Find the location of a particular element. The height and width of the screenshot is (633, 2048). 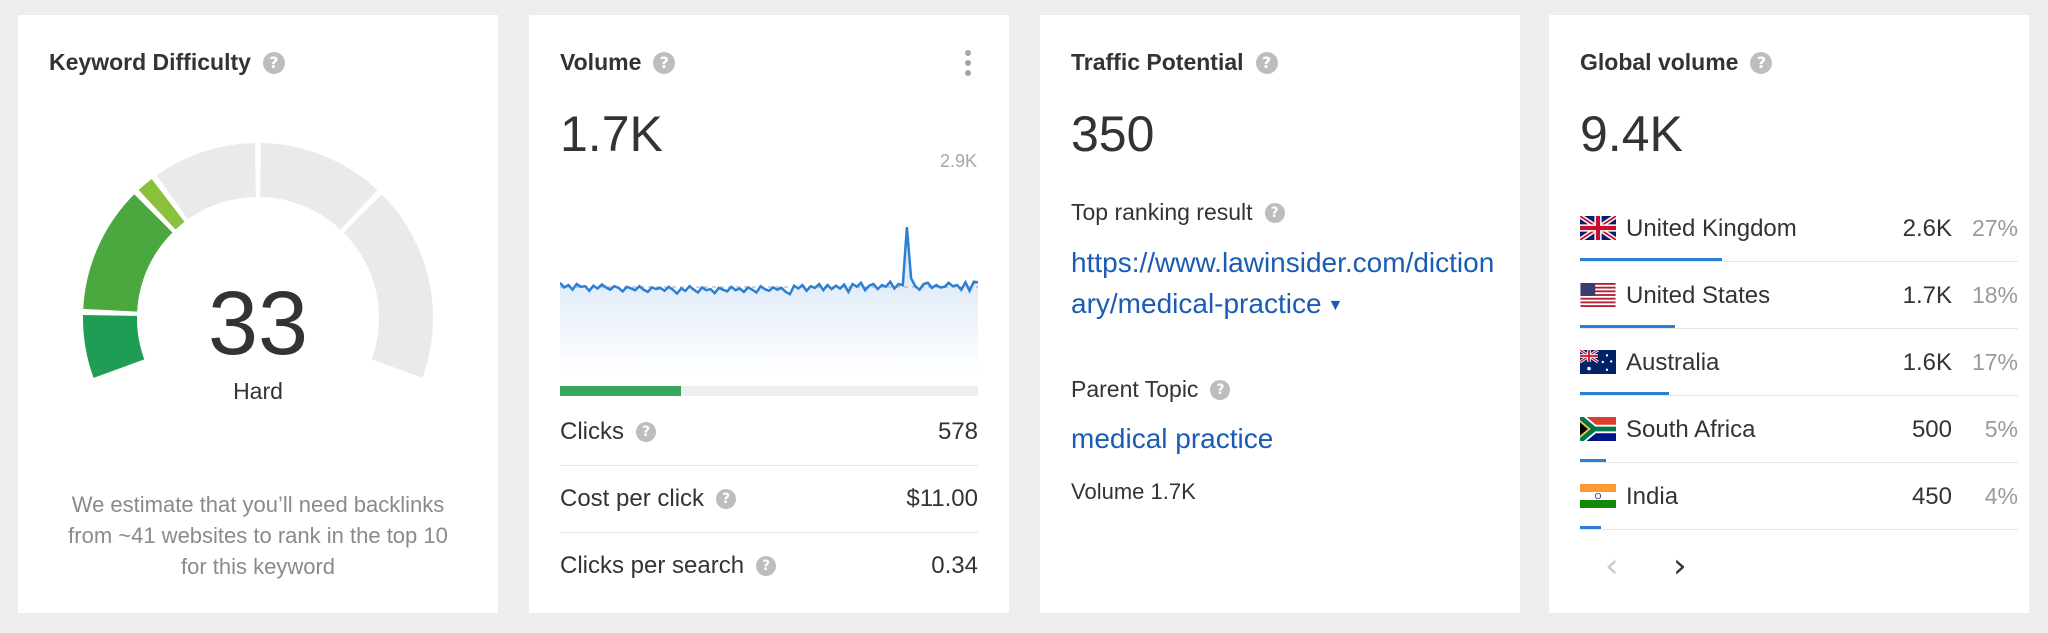

parent-topic-link: medical practice is located at coordinates (1172, 438).